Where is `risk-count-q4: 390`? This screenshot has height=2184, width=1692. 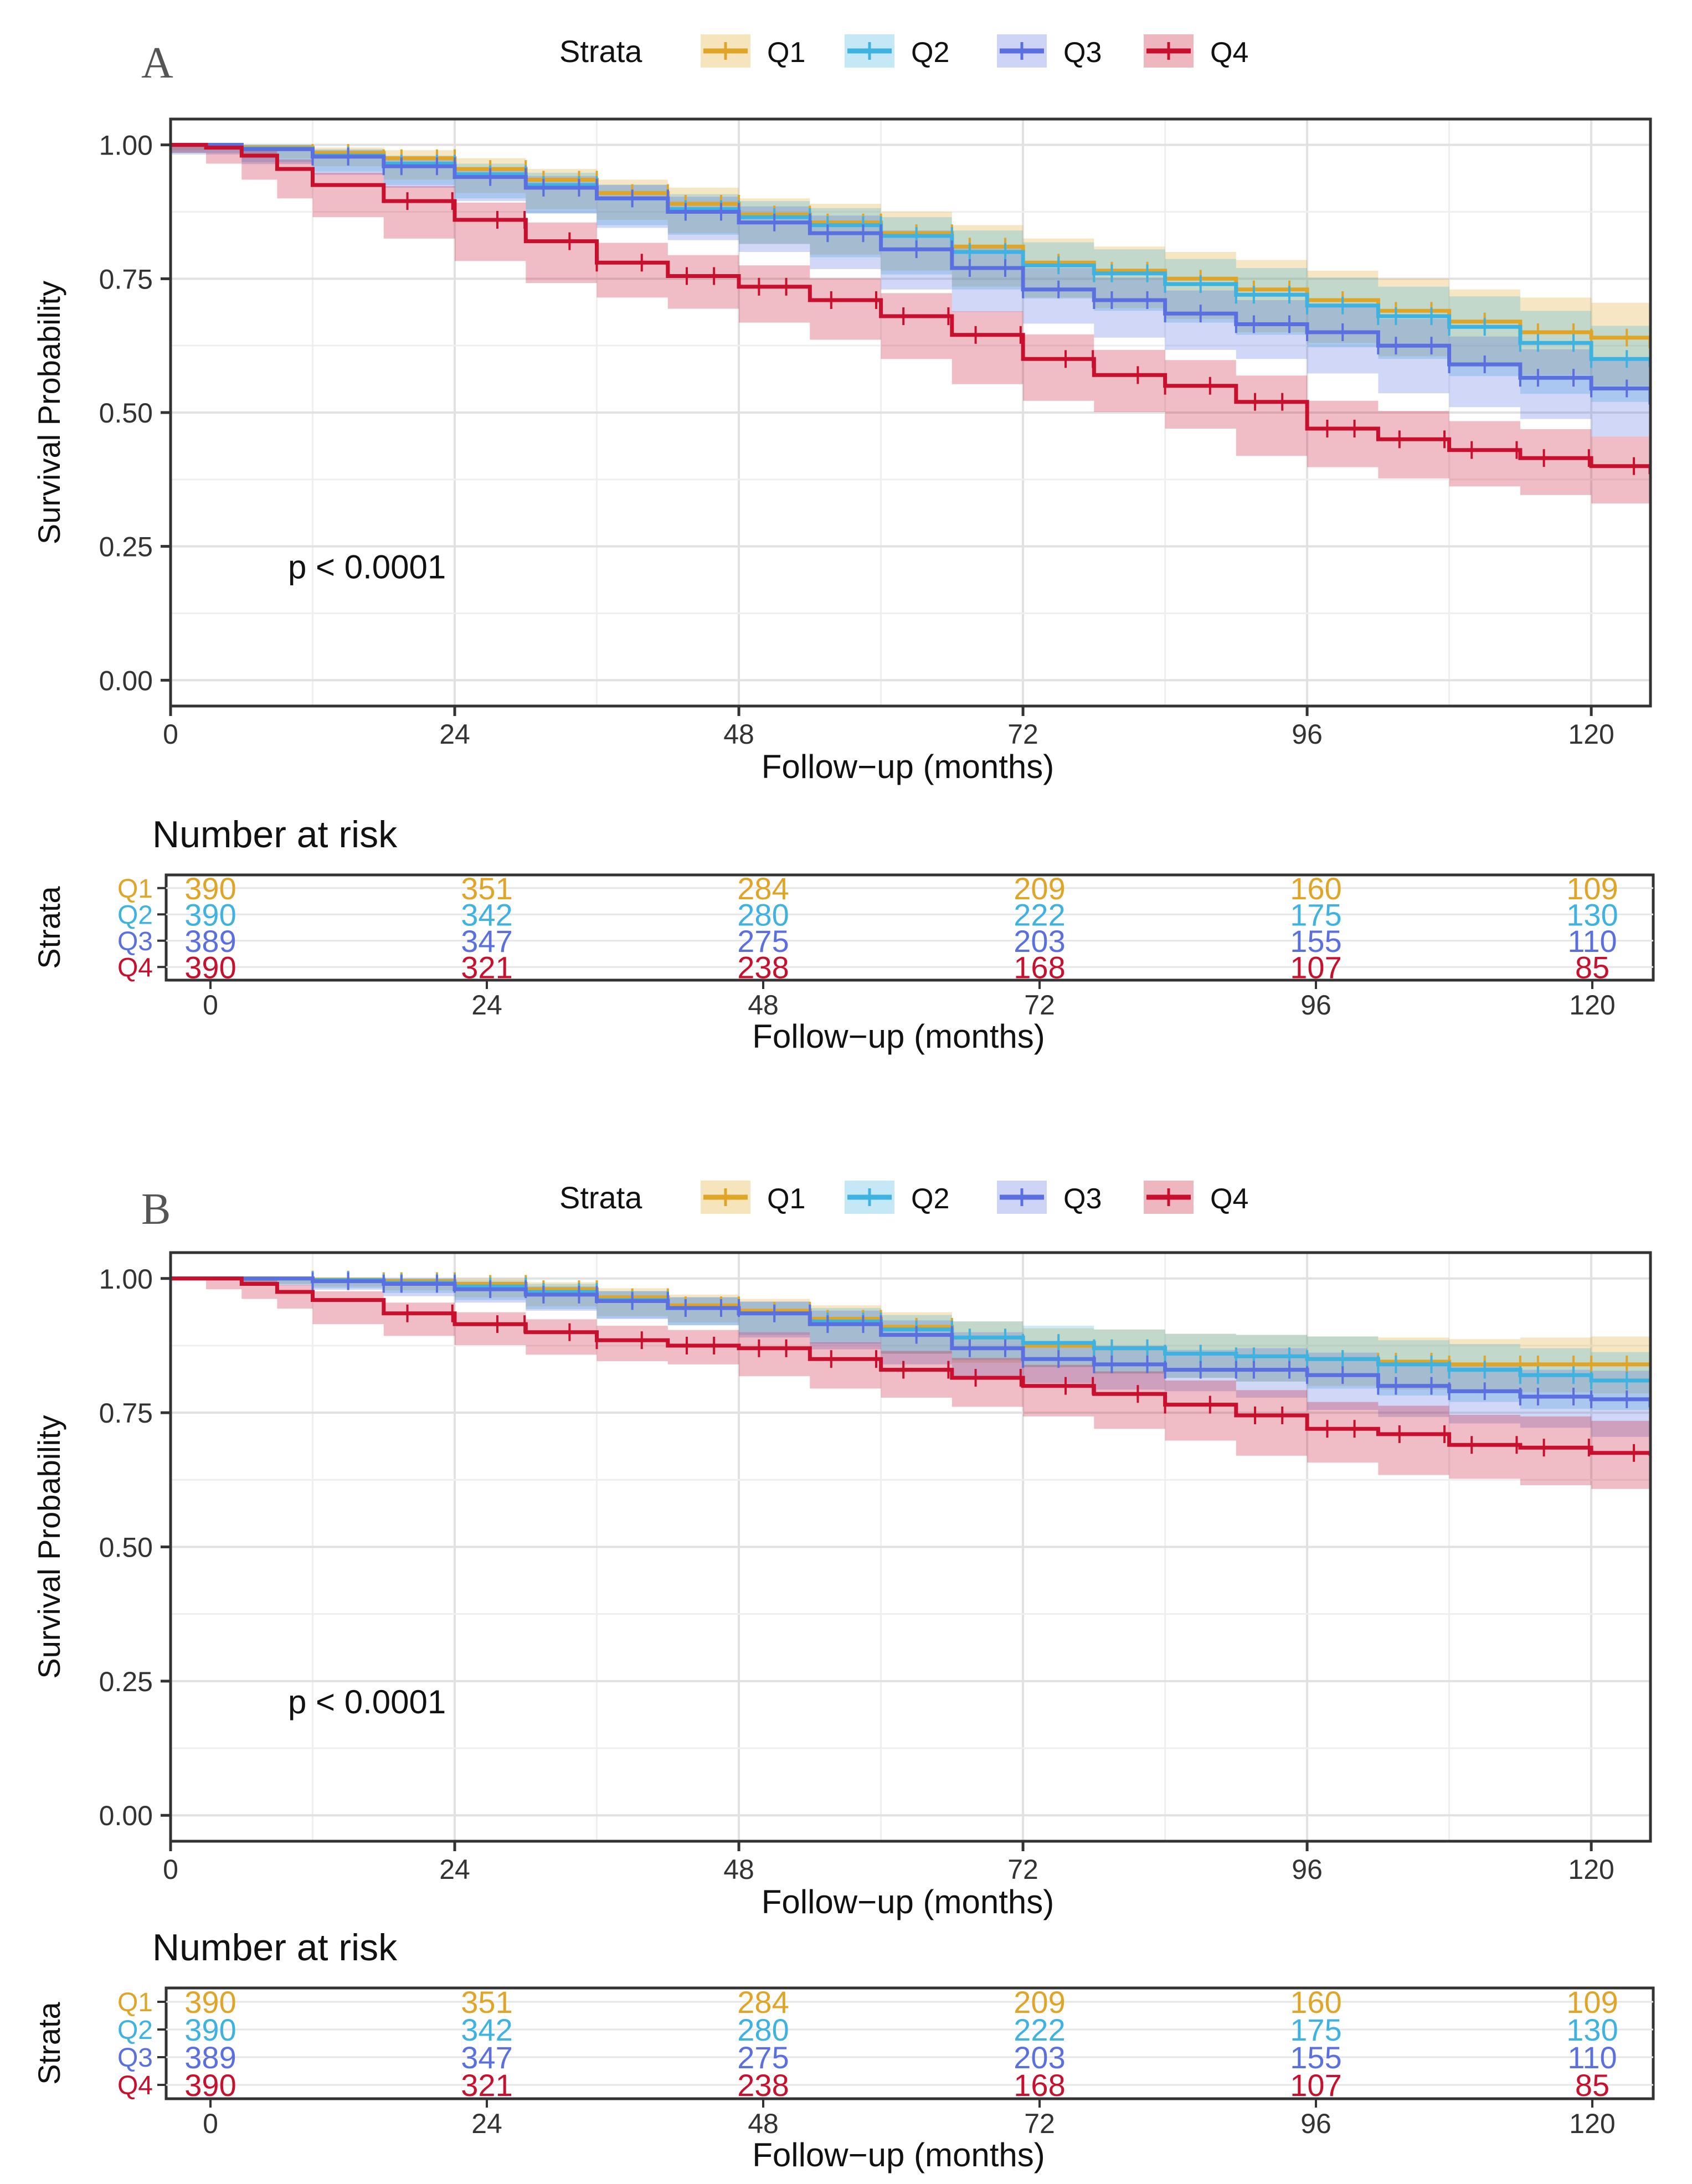 risk-count-q4: 390 is located at coordinates (210, 967).